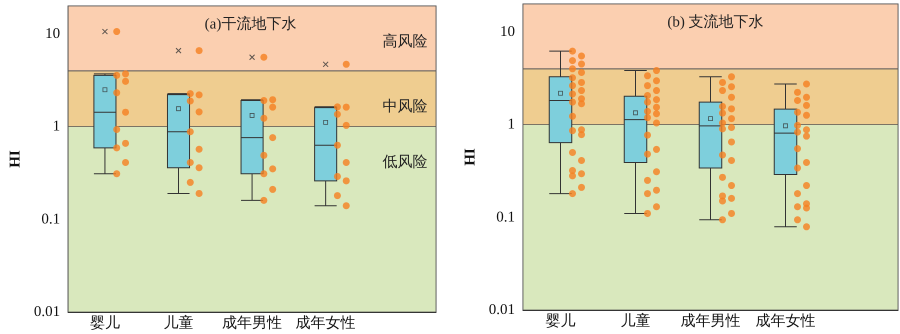 The width and height of the screenshot is (900, 334). I want to click on band-label: 中风险, so click(405, 106).